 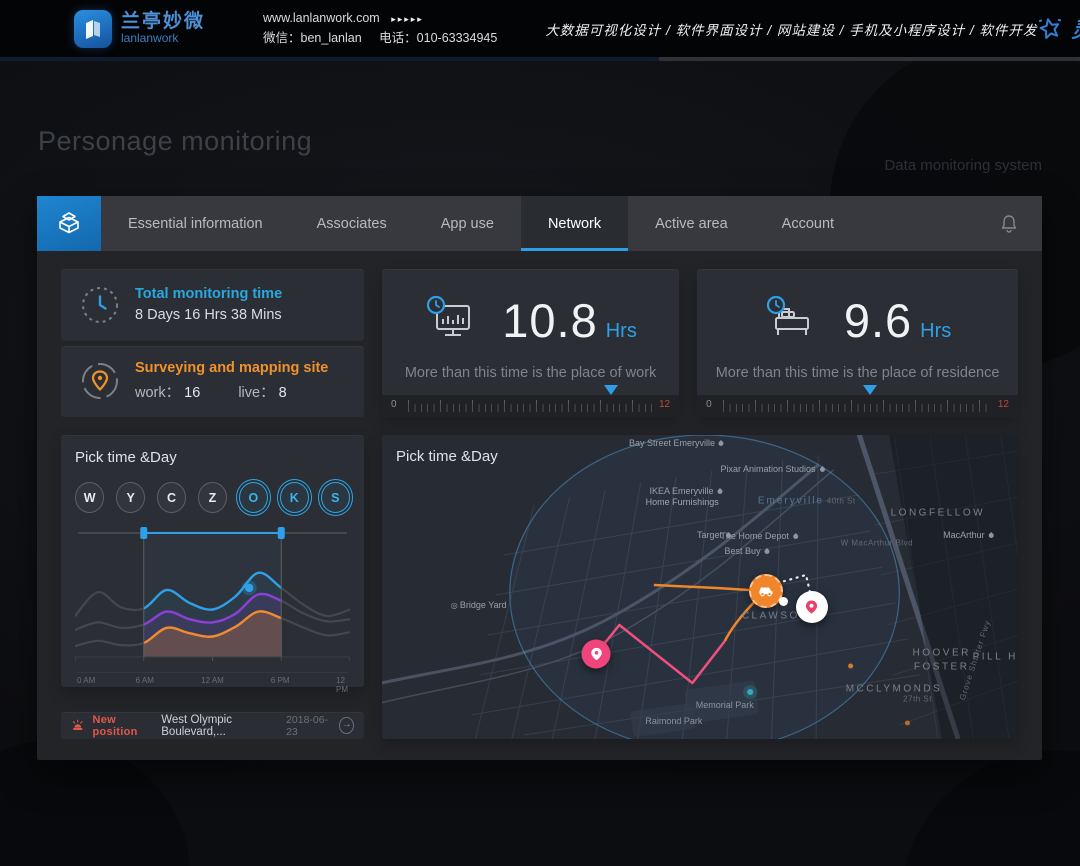 What do you see at coordinates (195, 223) in the screenshot?
I see `tab-essential-information: Essential information` at bounding box center [195, 223].